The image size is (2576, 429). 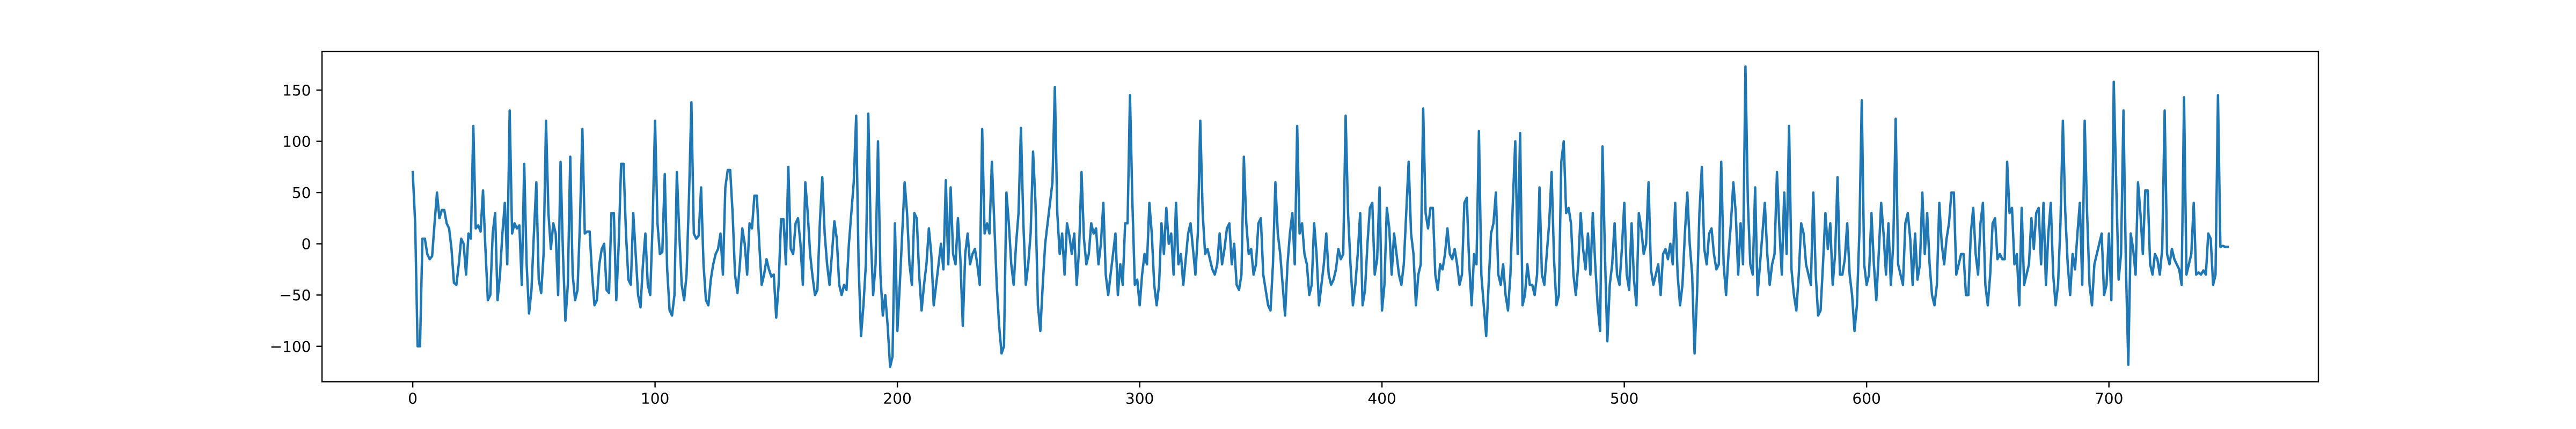 What do you see at coordinates (301, 193) in the screenshot?
I see `y-tick-label: 50` at bounding box center [301, 193].